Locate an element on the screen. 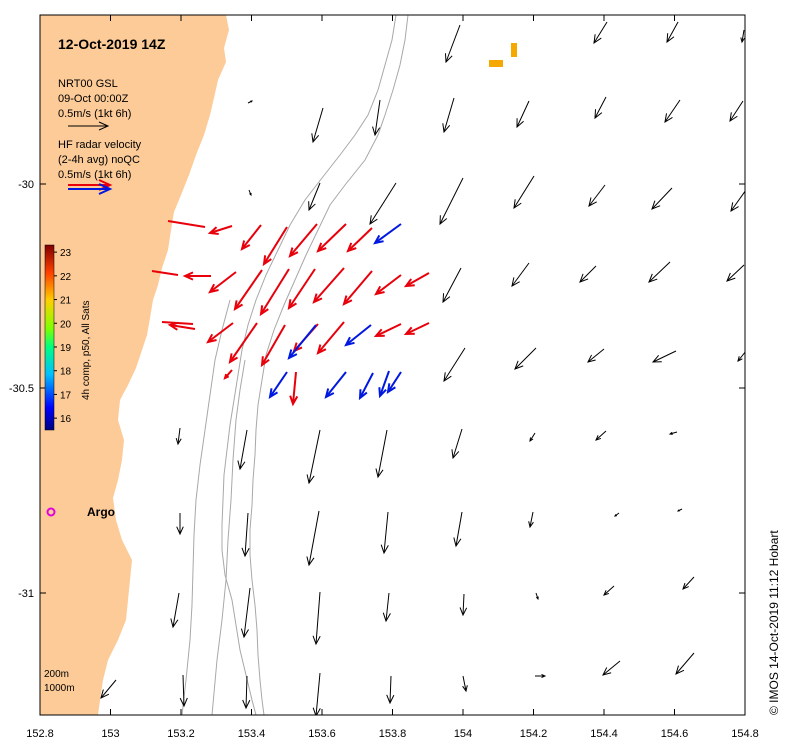 This screenshot has width=789, height=750. x-tick-label: 153 is located at coordinates (110, 734).